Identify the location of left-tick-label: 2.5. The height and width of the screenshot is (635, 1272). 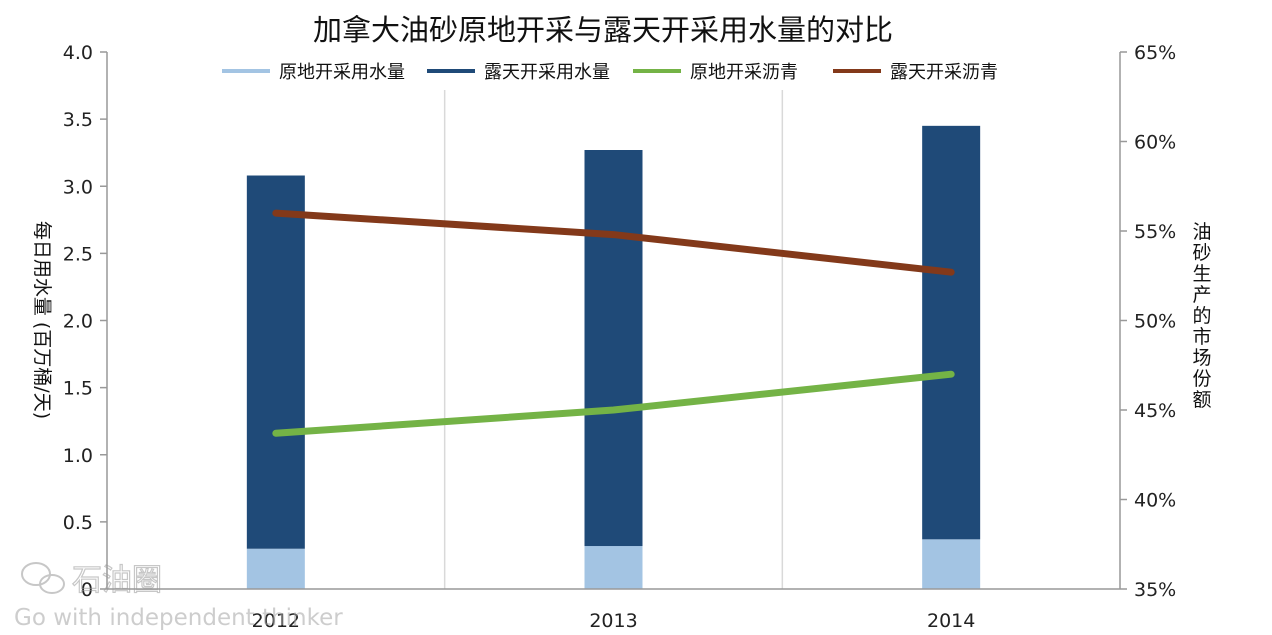
(78, 254).